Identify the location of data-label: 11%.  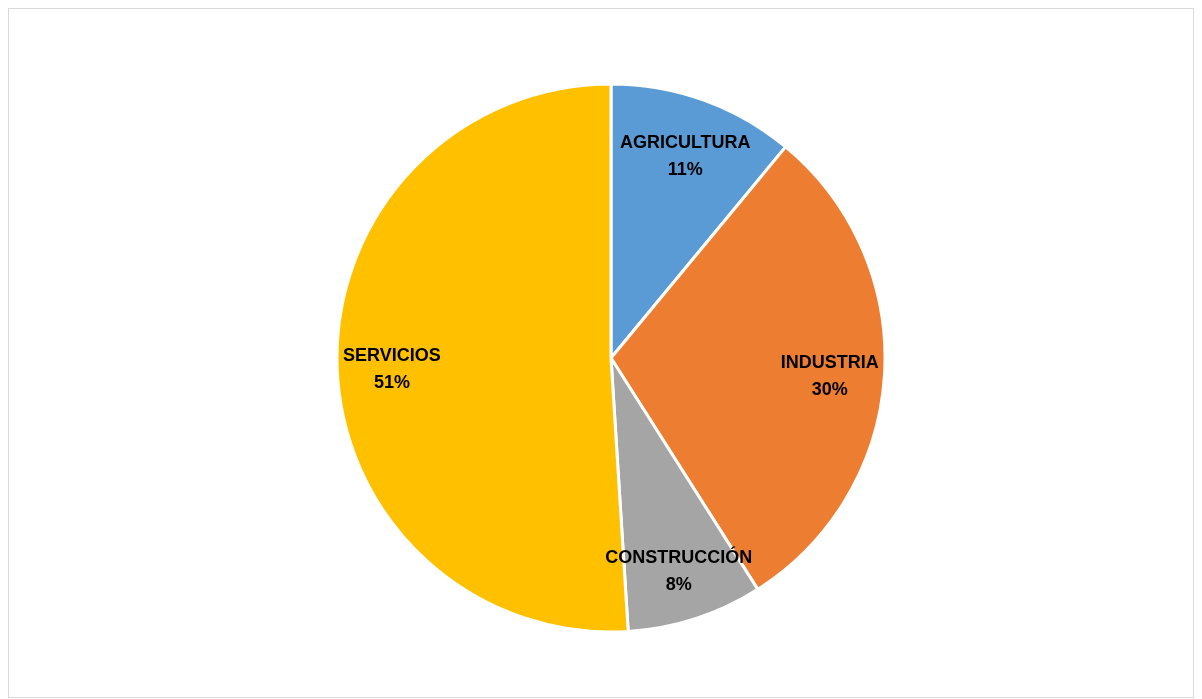
(685, 169).